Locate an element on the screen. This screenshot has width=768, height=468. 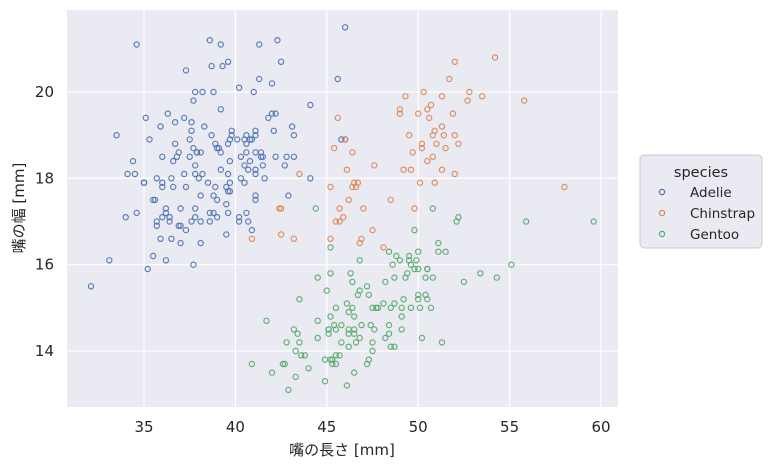
y-axis-label: 嘴の幅 [mm] is located at coordinates (19, 208).